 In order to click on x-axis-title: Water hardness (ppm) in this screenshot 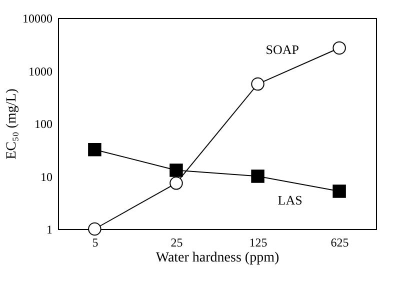, I will do `click(218, 258)`.